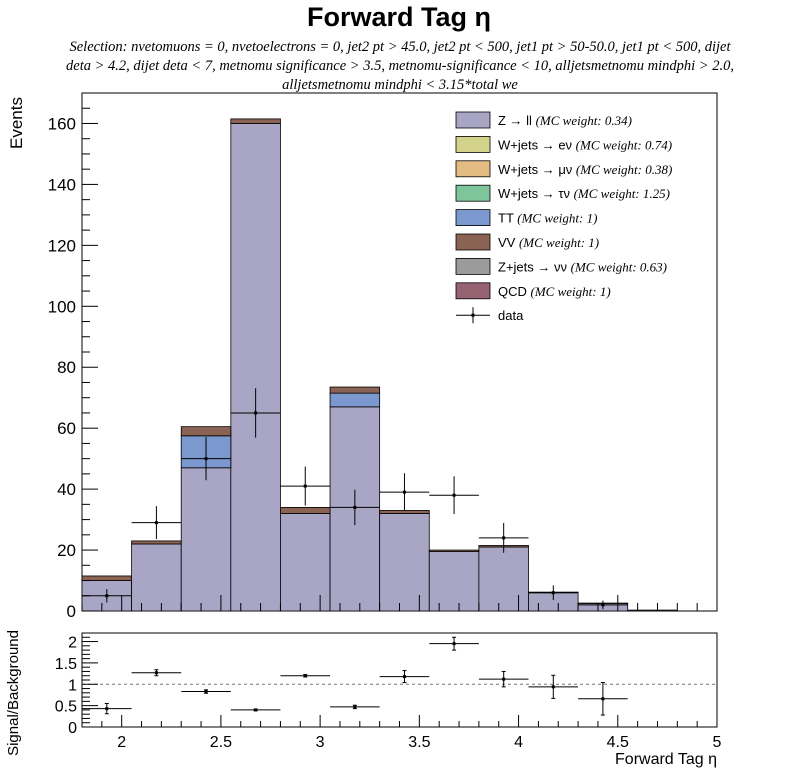 The height and width of the screenshot is (774, 798). What do you see at coordinates (62, 245) in the screenshot?
I see `y-tick-label-120: 120` at bounding box center [62, 245].